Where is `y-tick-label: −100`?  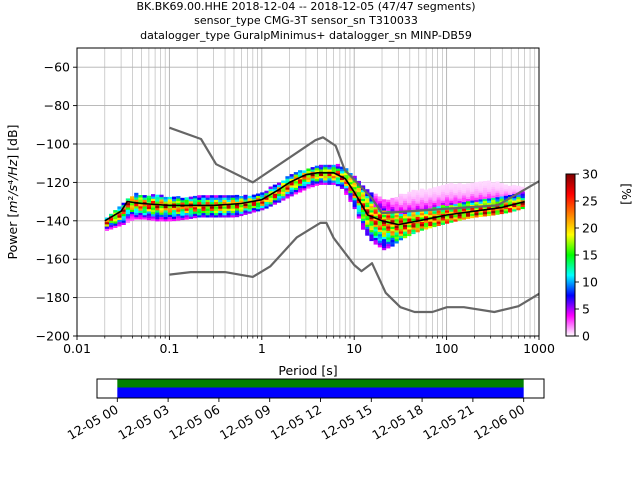
y-tick-label: −100 is located at coordinates (53, 144).